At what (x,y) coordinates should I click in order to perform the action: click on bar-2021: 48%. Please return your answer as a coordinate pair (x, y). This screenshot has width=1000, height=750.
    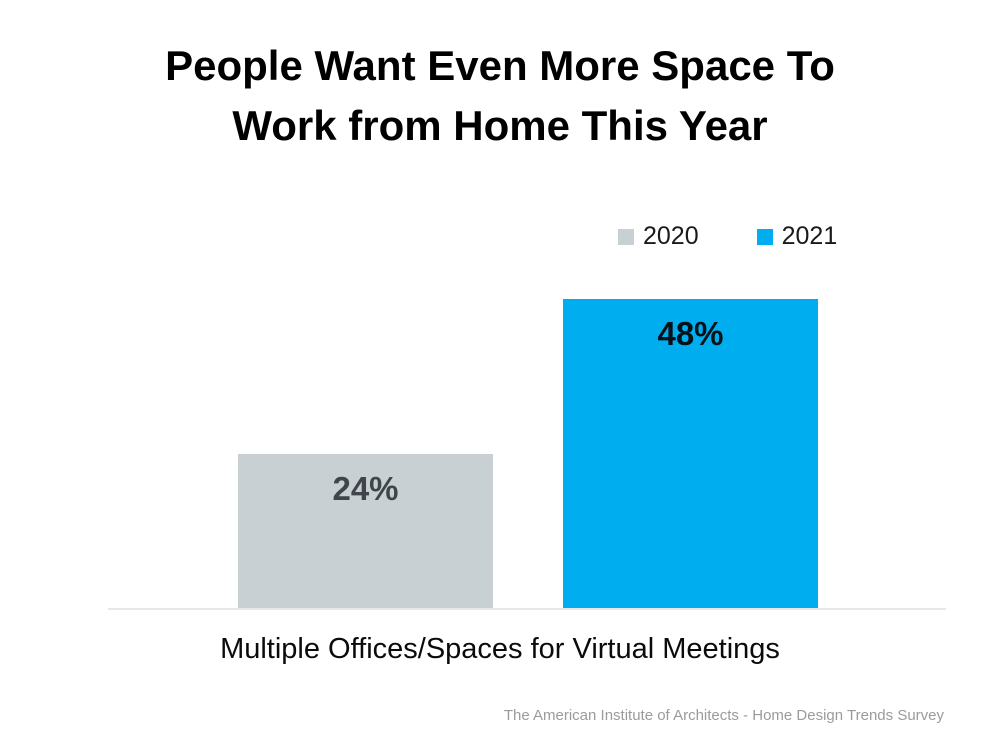
    Looking at the image, I should click on (690, 454).